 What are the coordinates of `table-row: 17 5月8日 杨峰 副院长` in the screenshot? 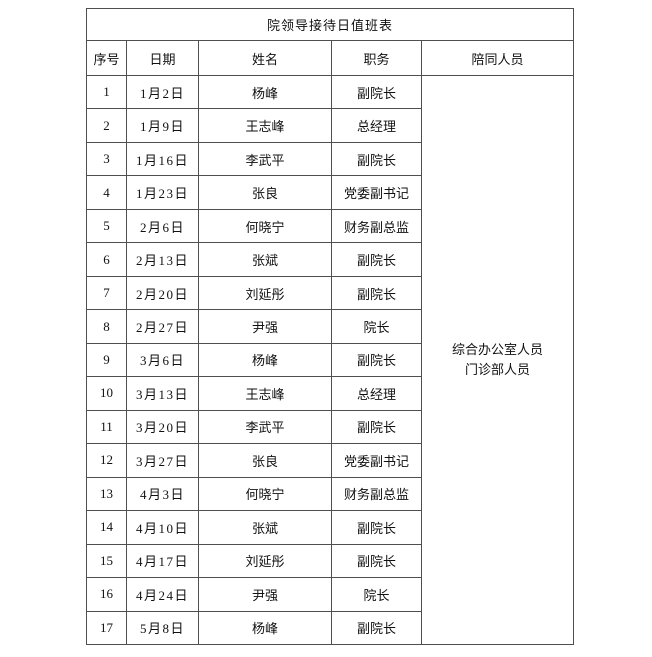 It's located at (330, 627).